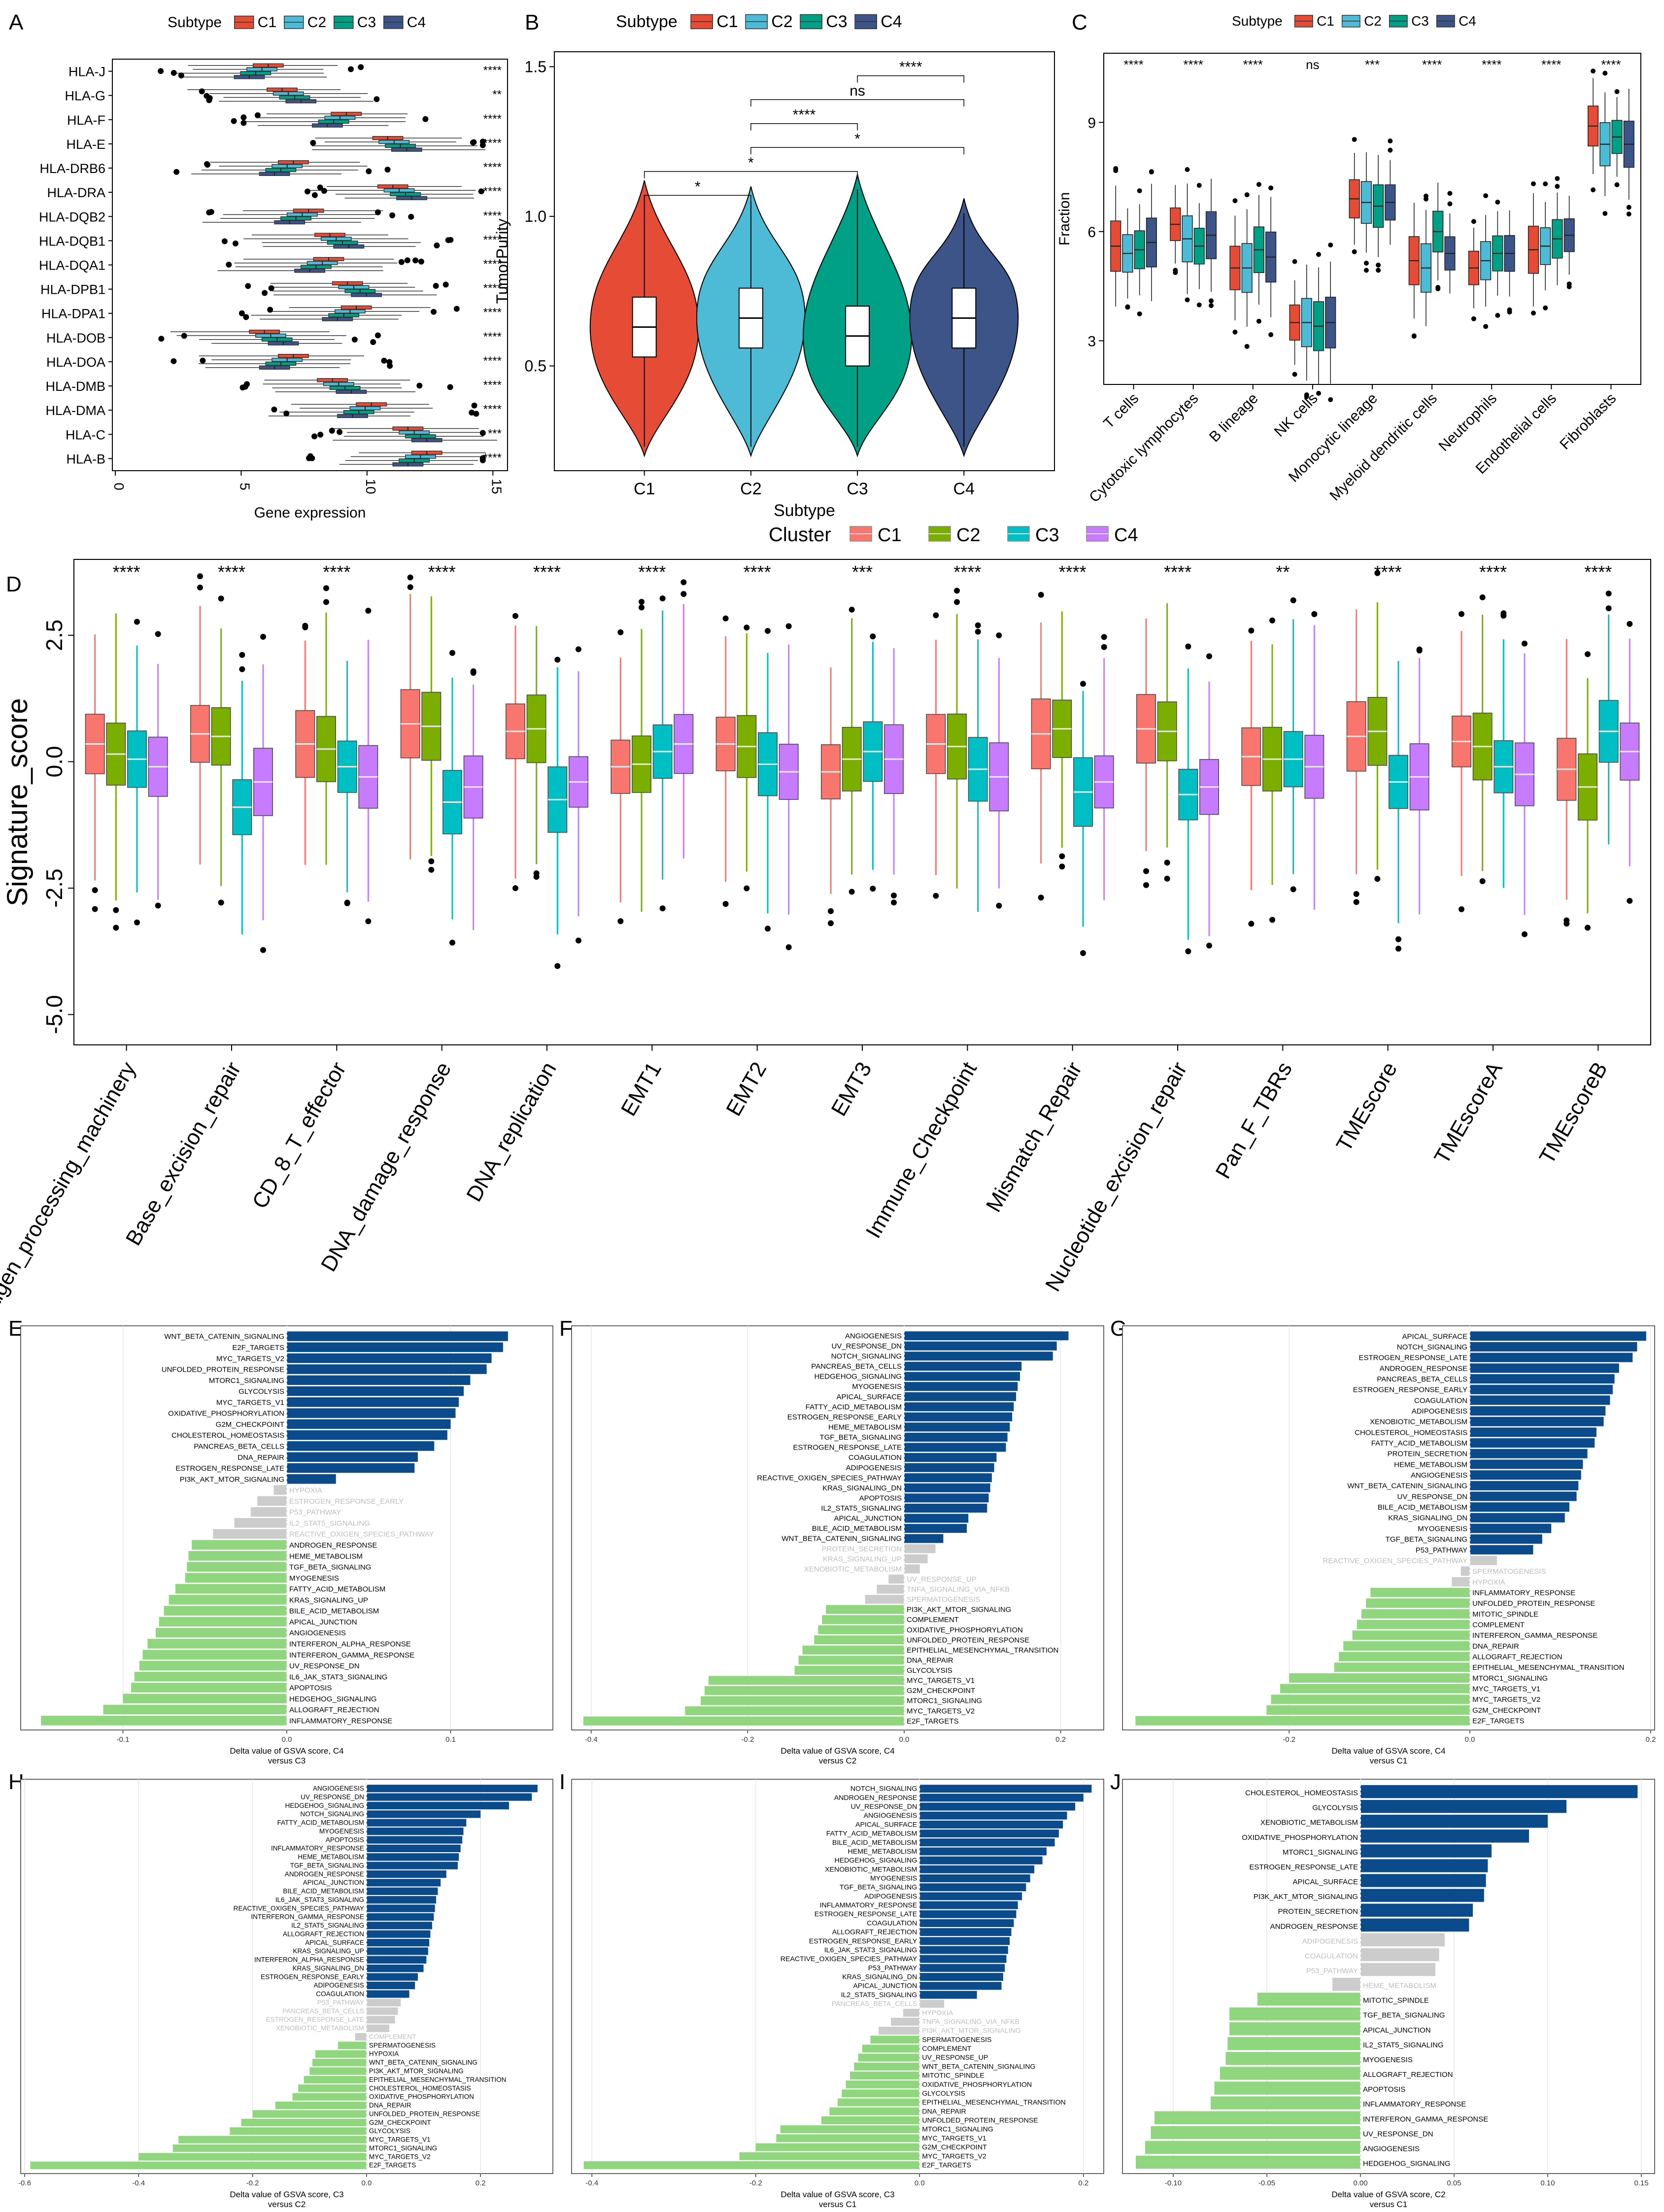  What do you see at coordinates (857, 91) in the screenshot?
I see `bracket-label: ns` at bounding box center [857, 91].